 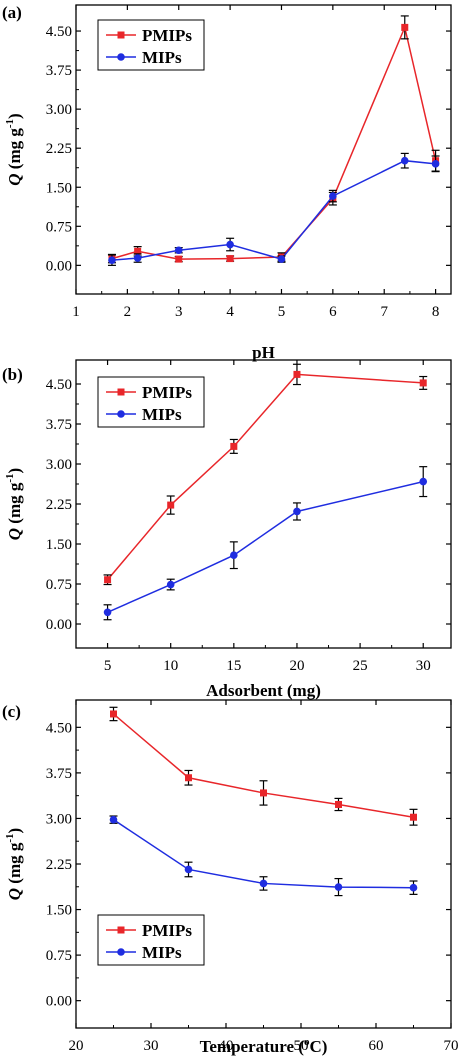 What do you see at coordinates (384, 312) in the screenshot?
I see `x-tick-label: 7` at bounding box center [384, 312].